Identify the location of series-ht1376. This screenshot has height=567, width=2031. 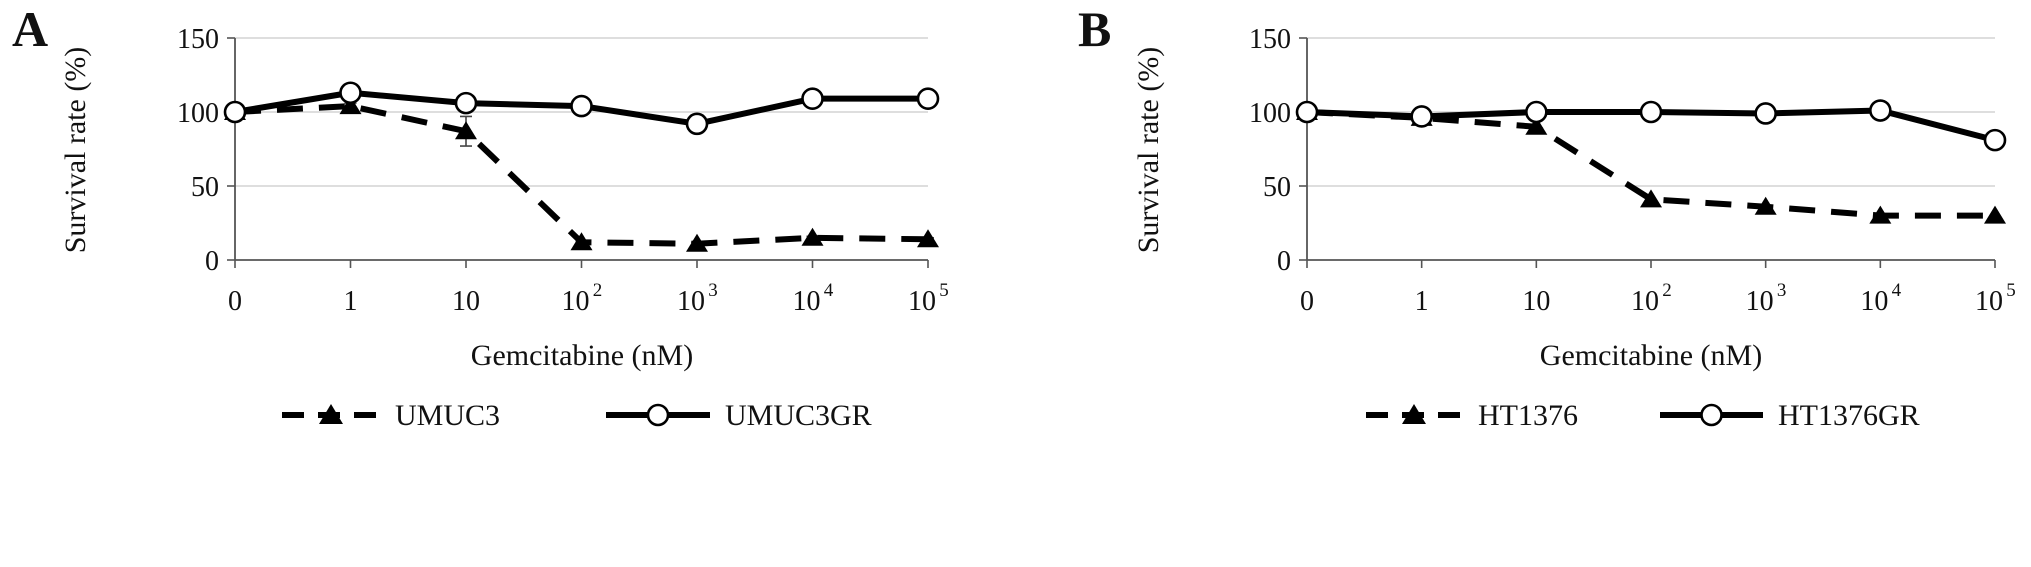
(1651, 163).